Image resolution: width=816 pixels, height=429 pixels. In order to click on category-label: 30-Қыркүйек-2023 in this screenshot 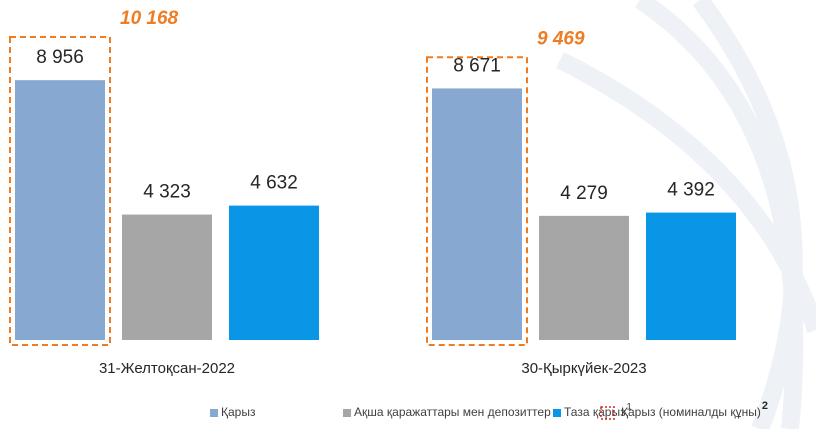, I will do `click(583, 368)`.